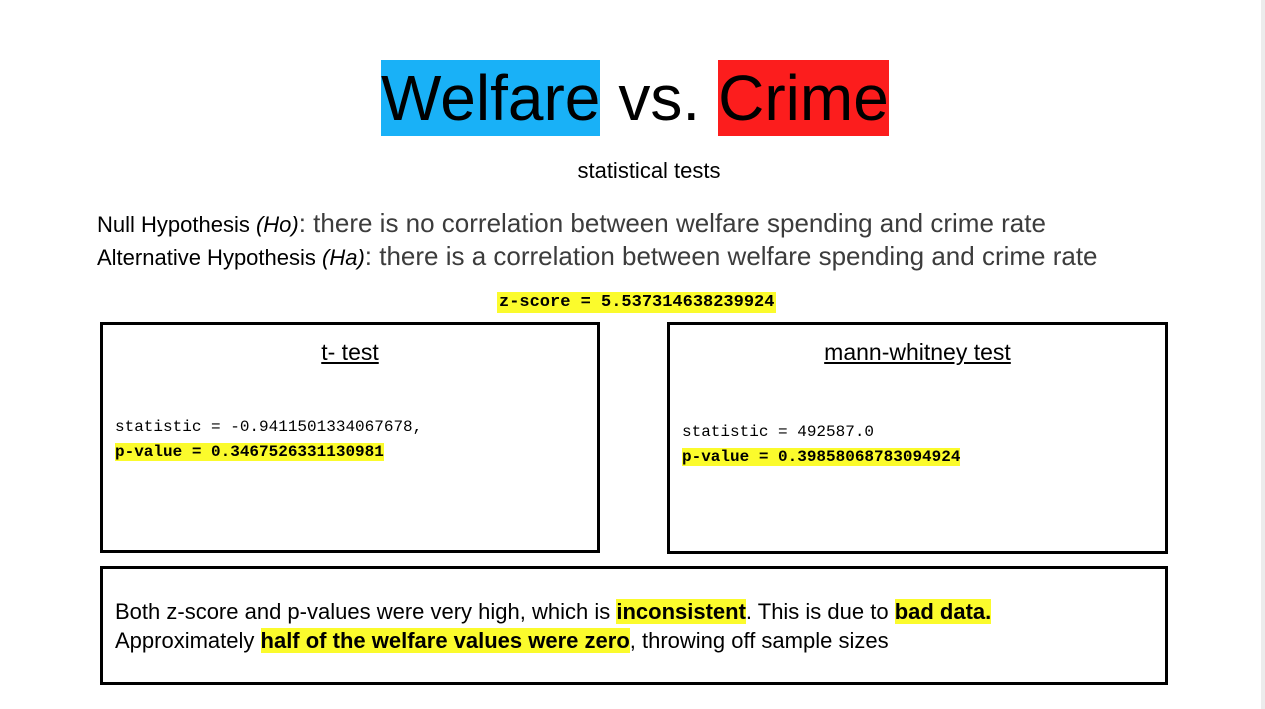 The height and width of the screenshot is (709, 1265). Describe the element at coordinates (343, 257) in the screenshot. I see `alt-abbr: (Ha)` at that location.